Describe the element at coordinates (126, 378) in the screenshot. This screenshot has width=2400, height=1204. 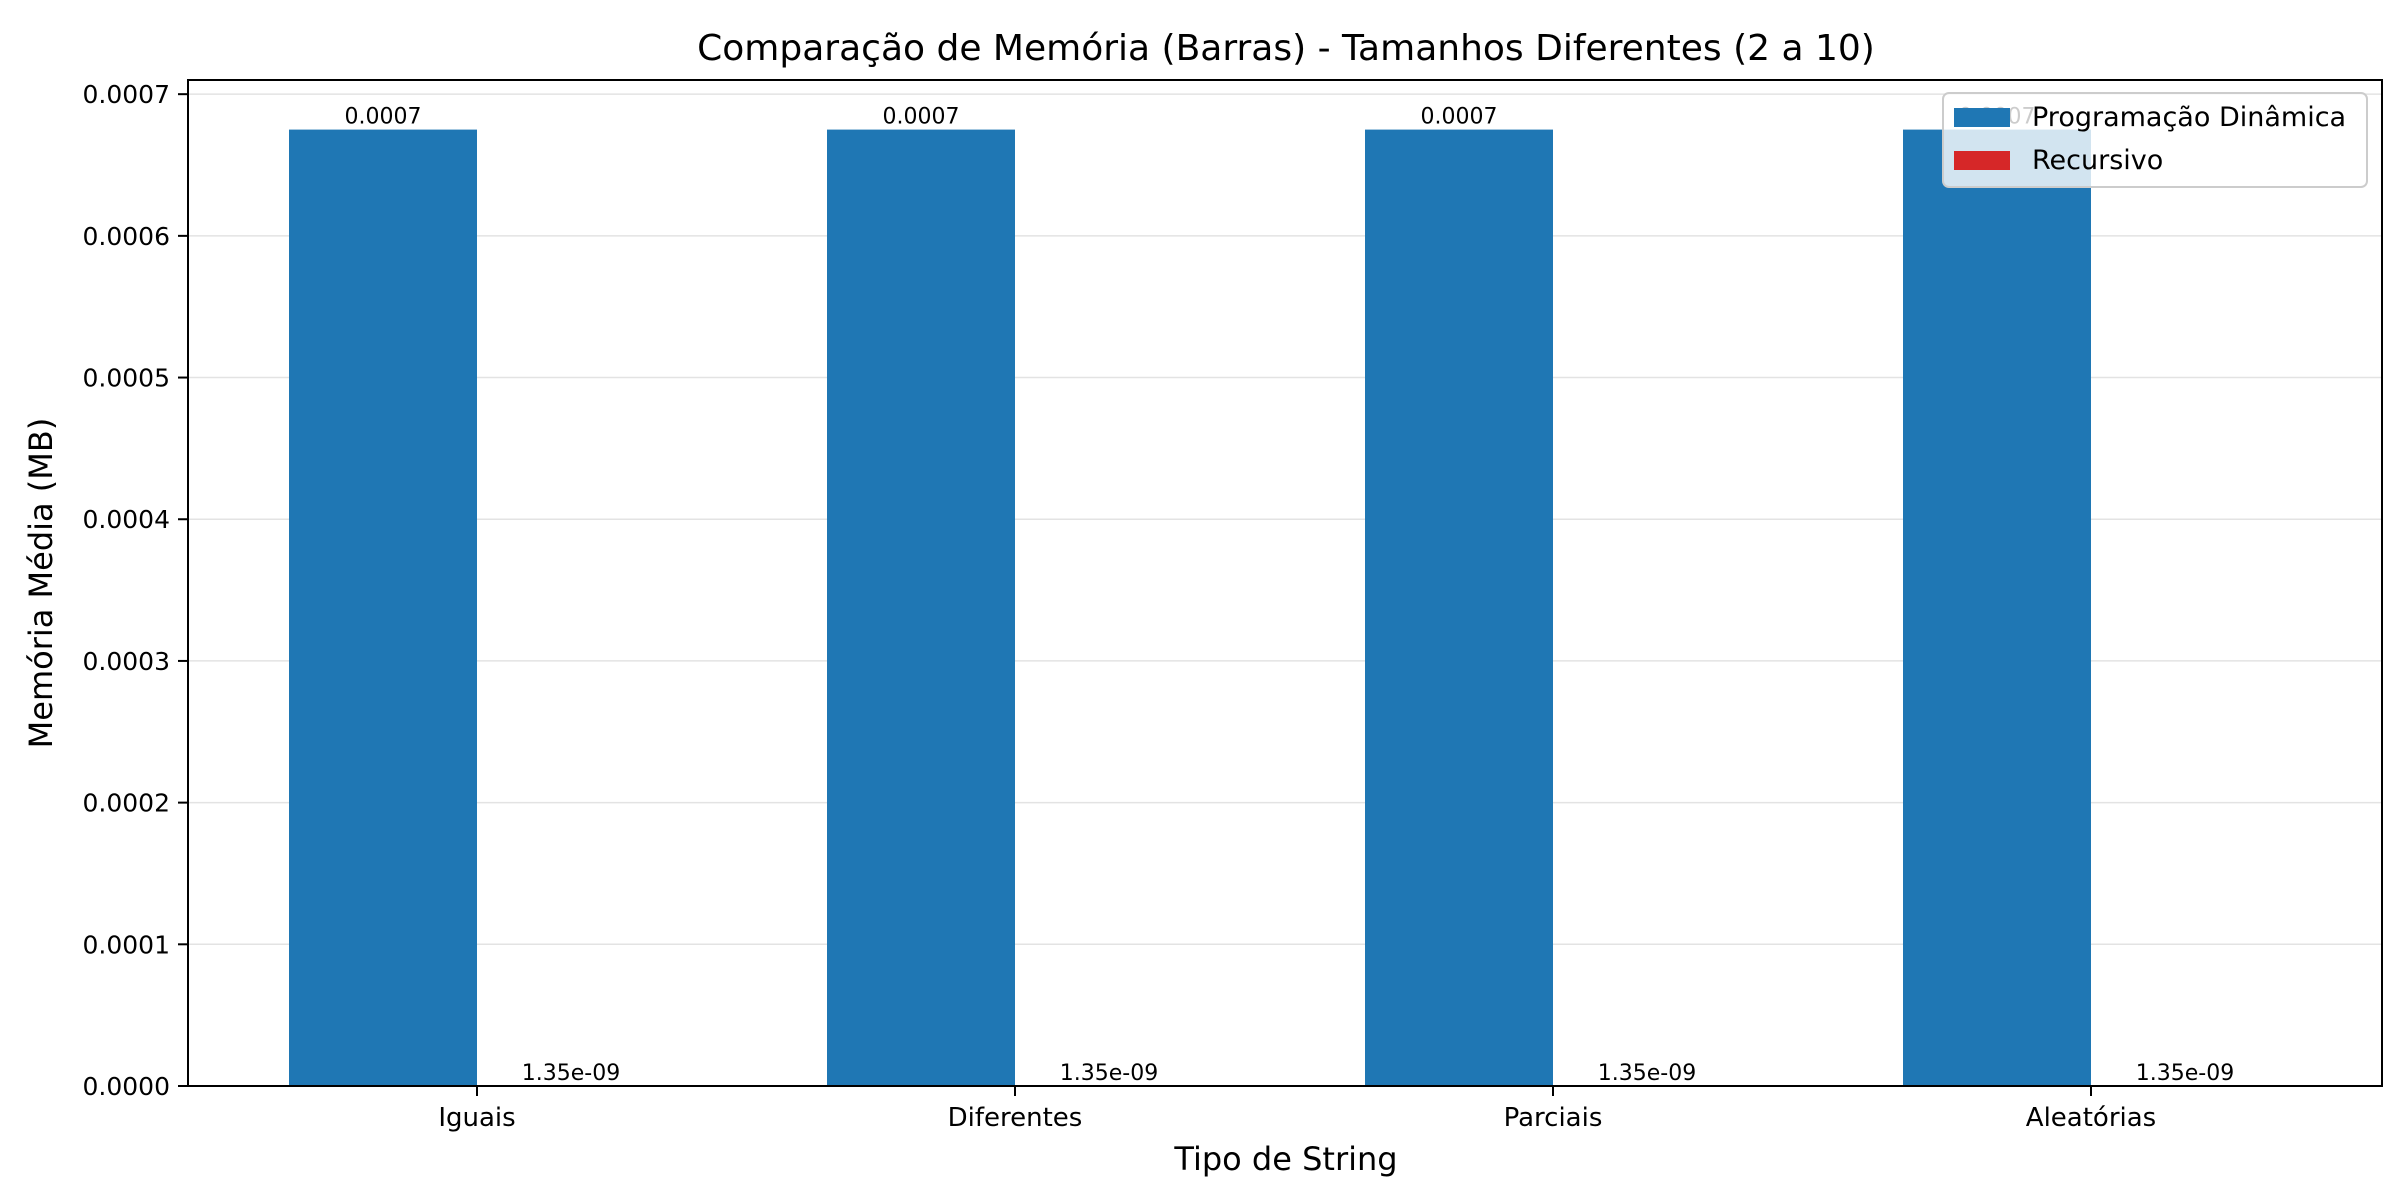
I see `y-tick-label: 0.0005` at that location.